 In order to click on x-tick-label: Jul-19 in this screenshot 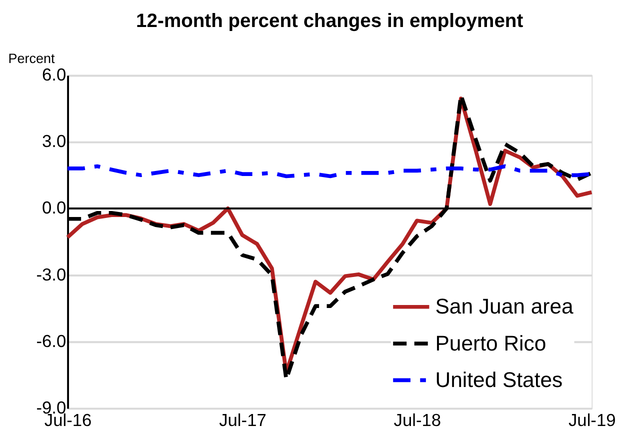, I will do `click(592, 420)`.